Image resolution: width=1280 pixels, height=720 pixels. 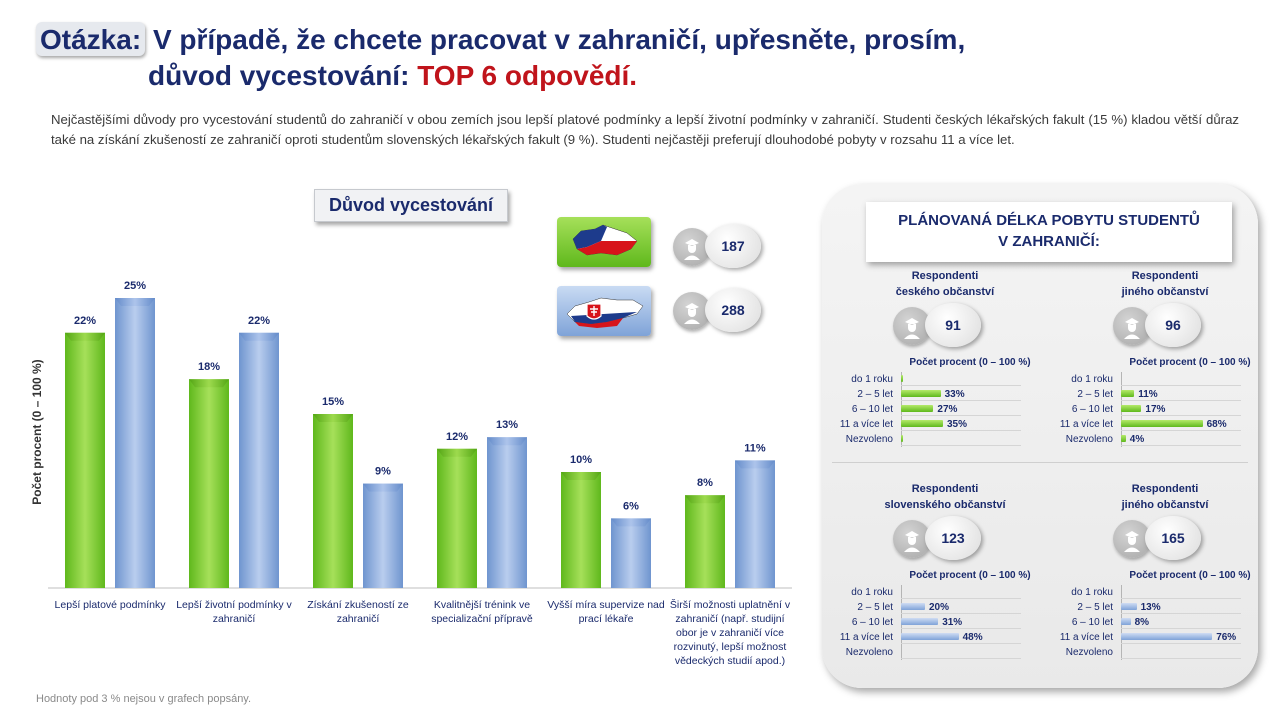 I want to click on group-respondents-badge: 123, so click(x=941, y=538).